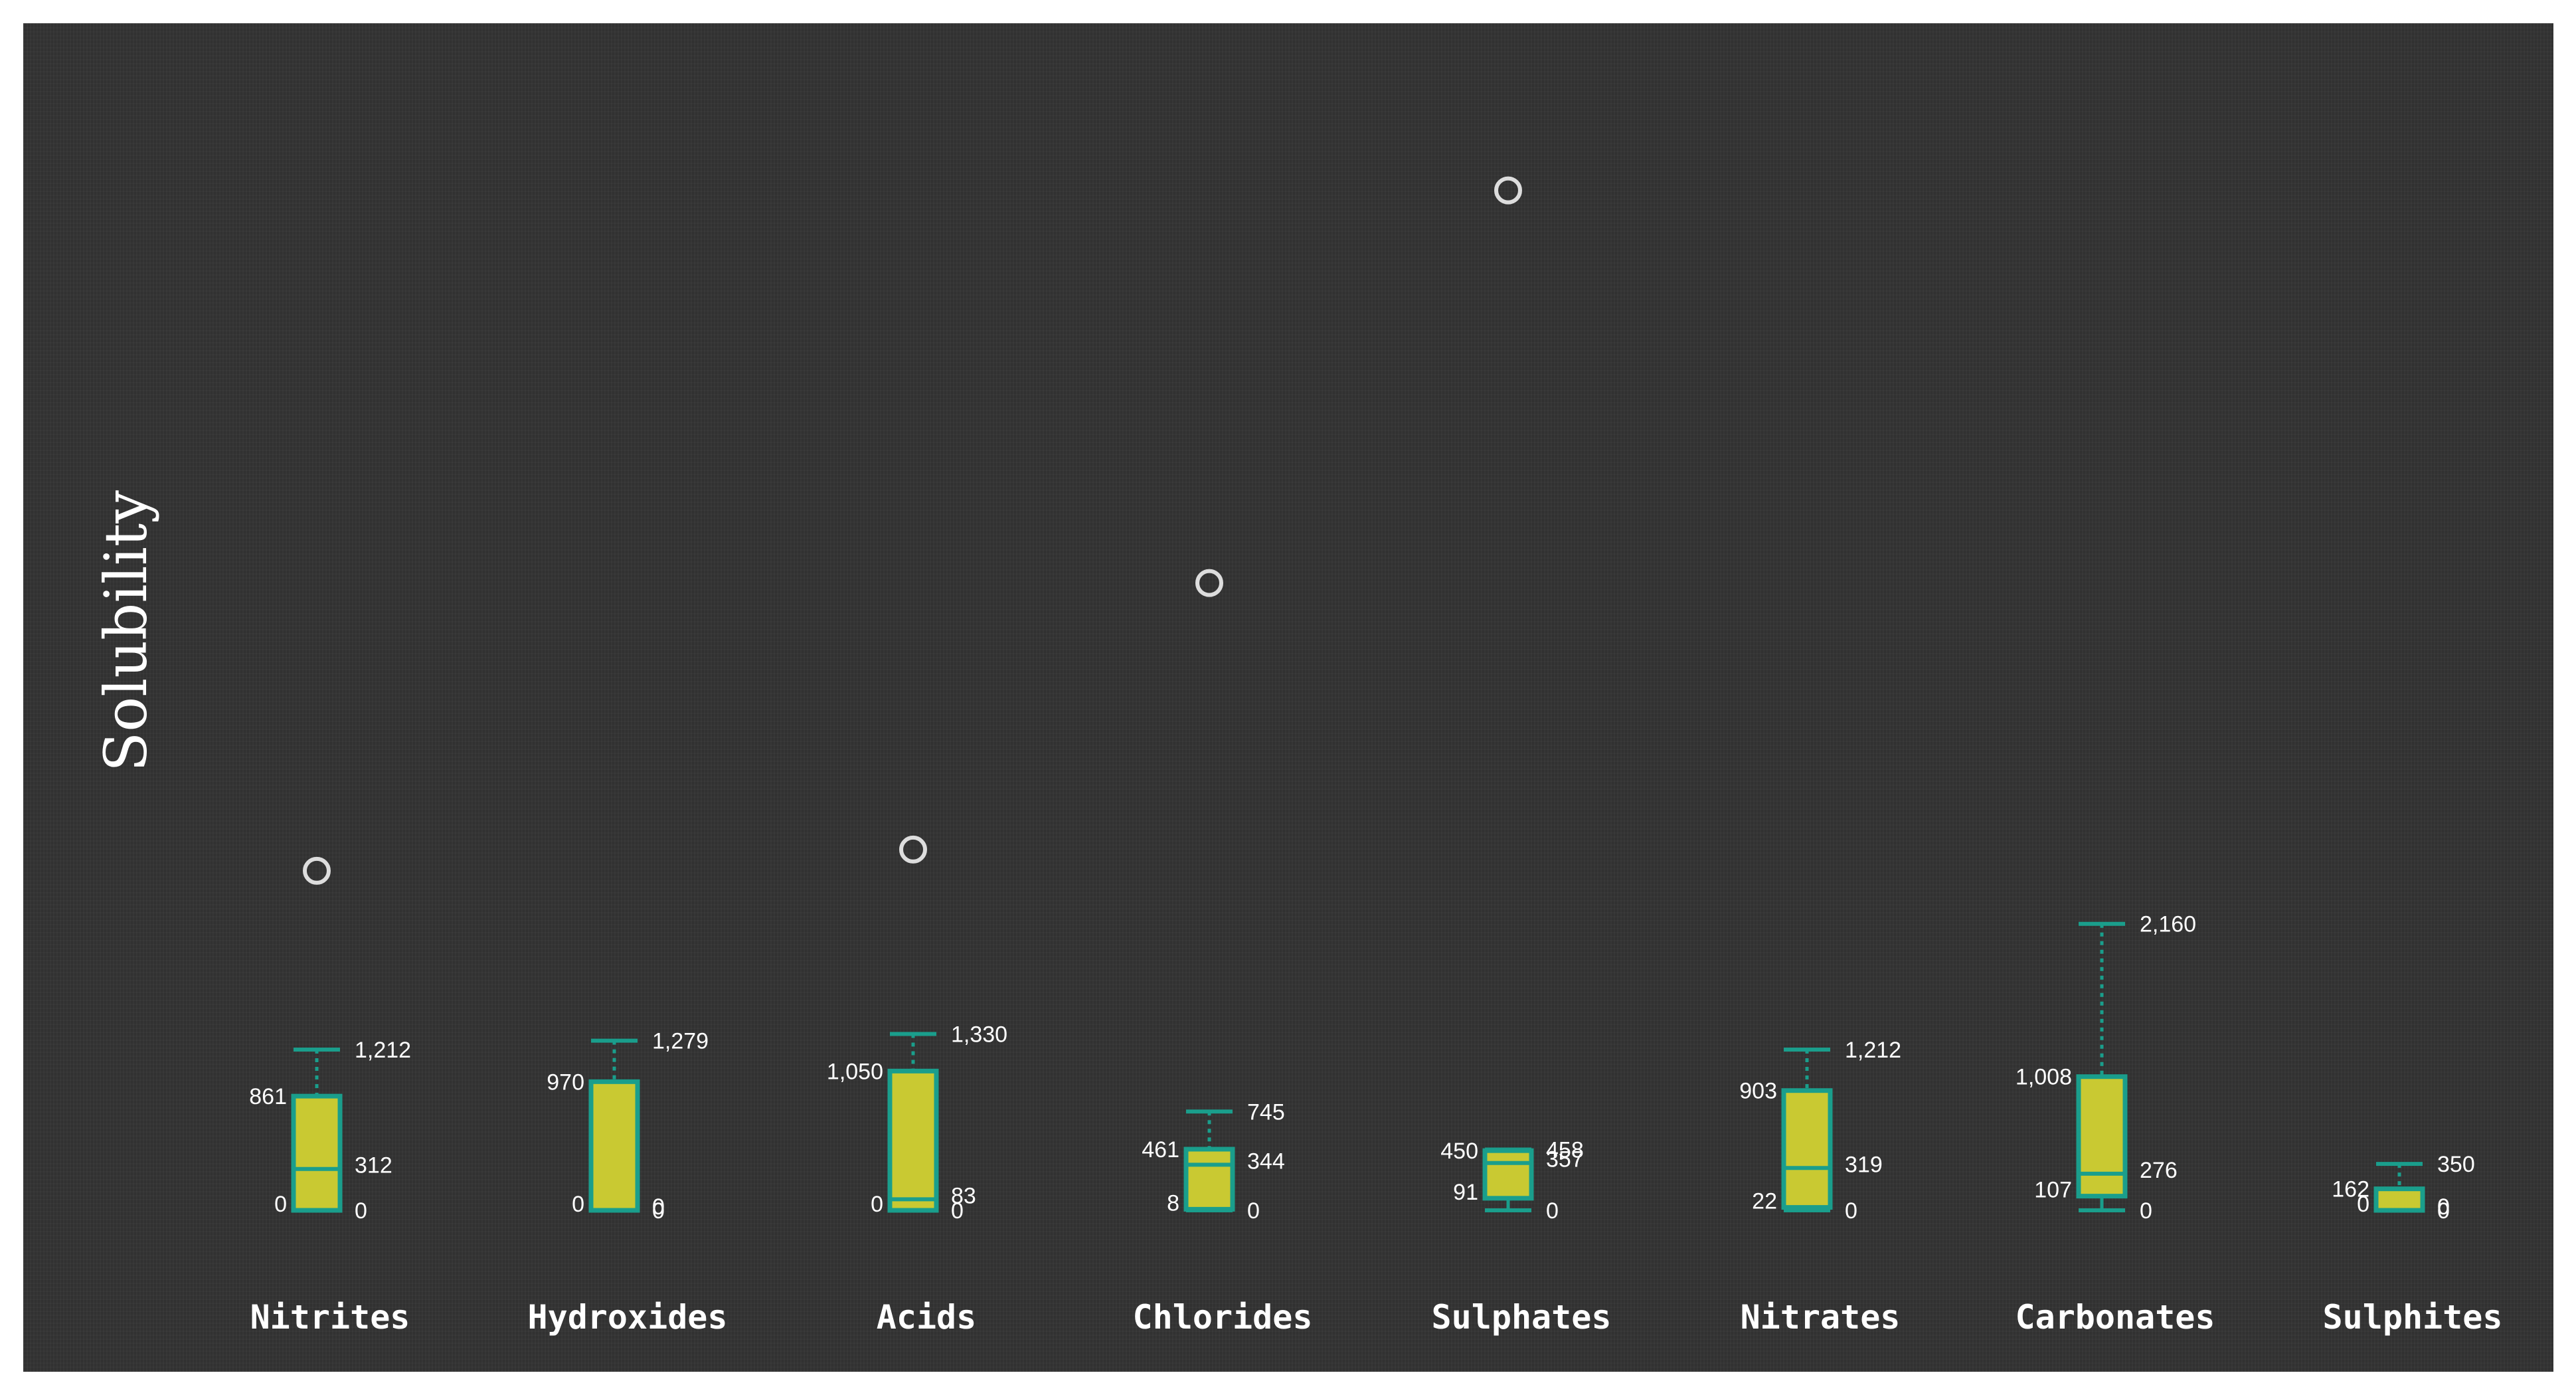  Describe the element at coordinates (1465, 1192) in the screenshot. I see `q1-label-sulphates: 91` at that location.